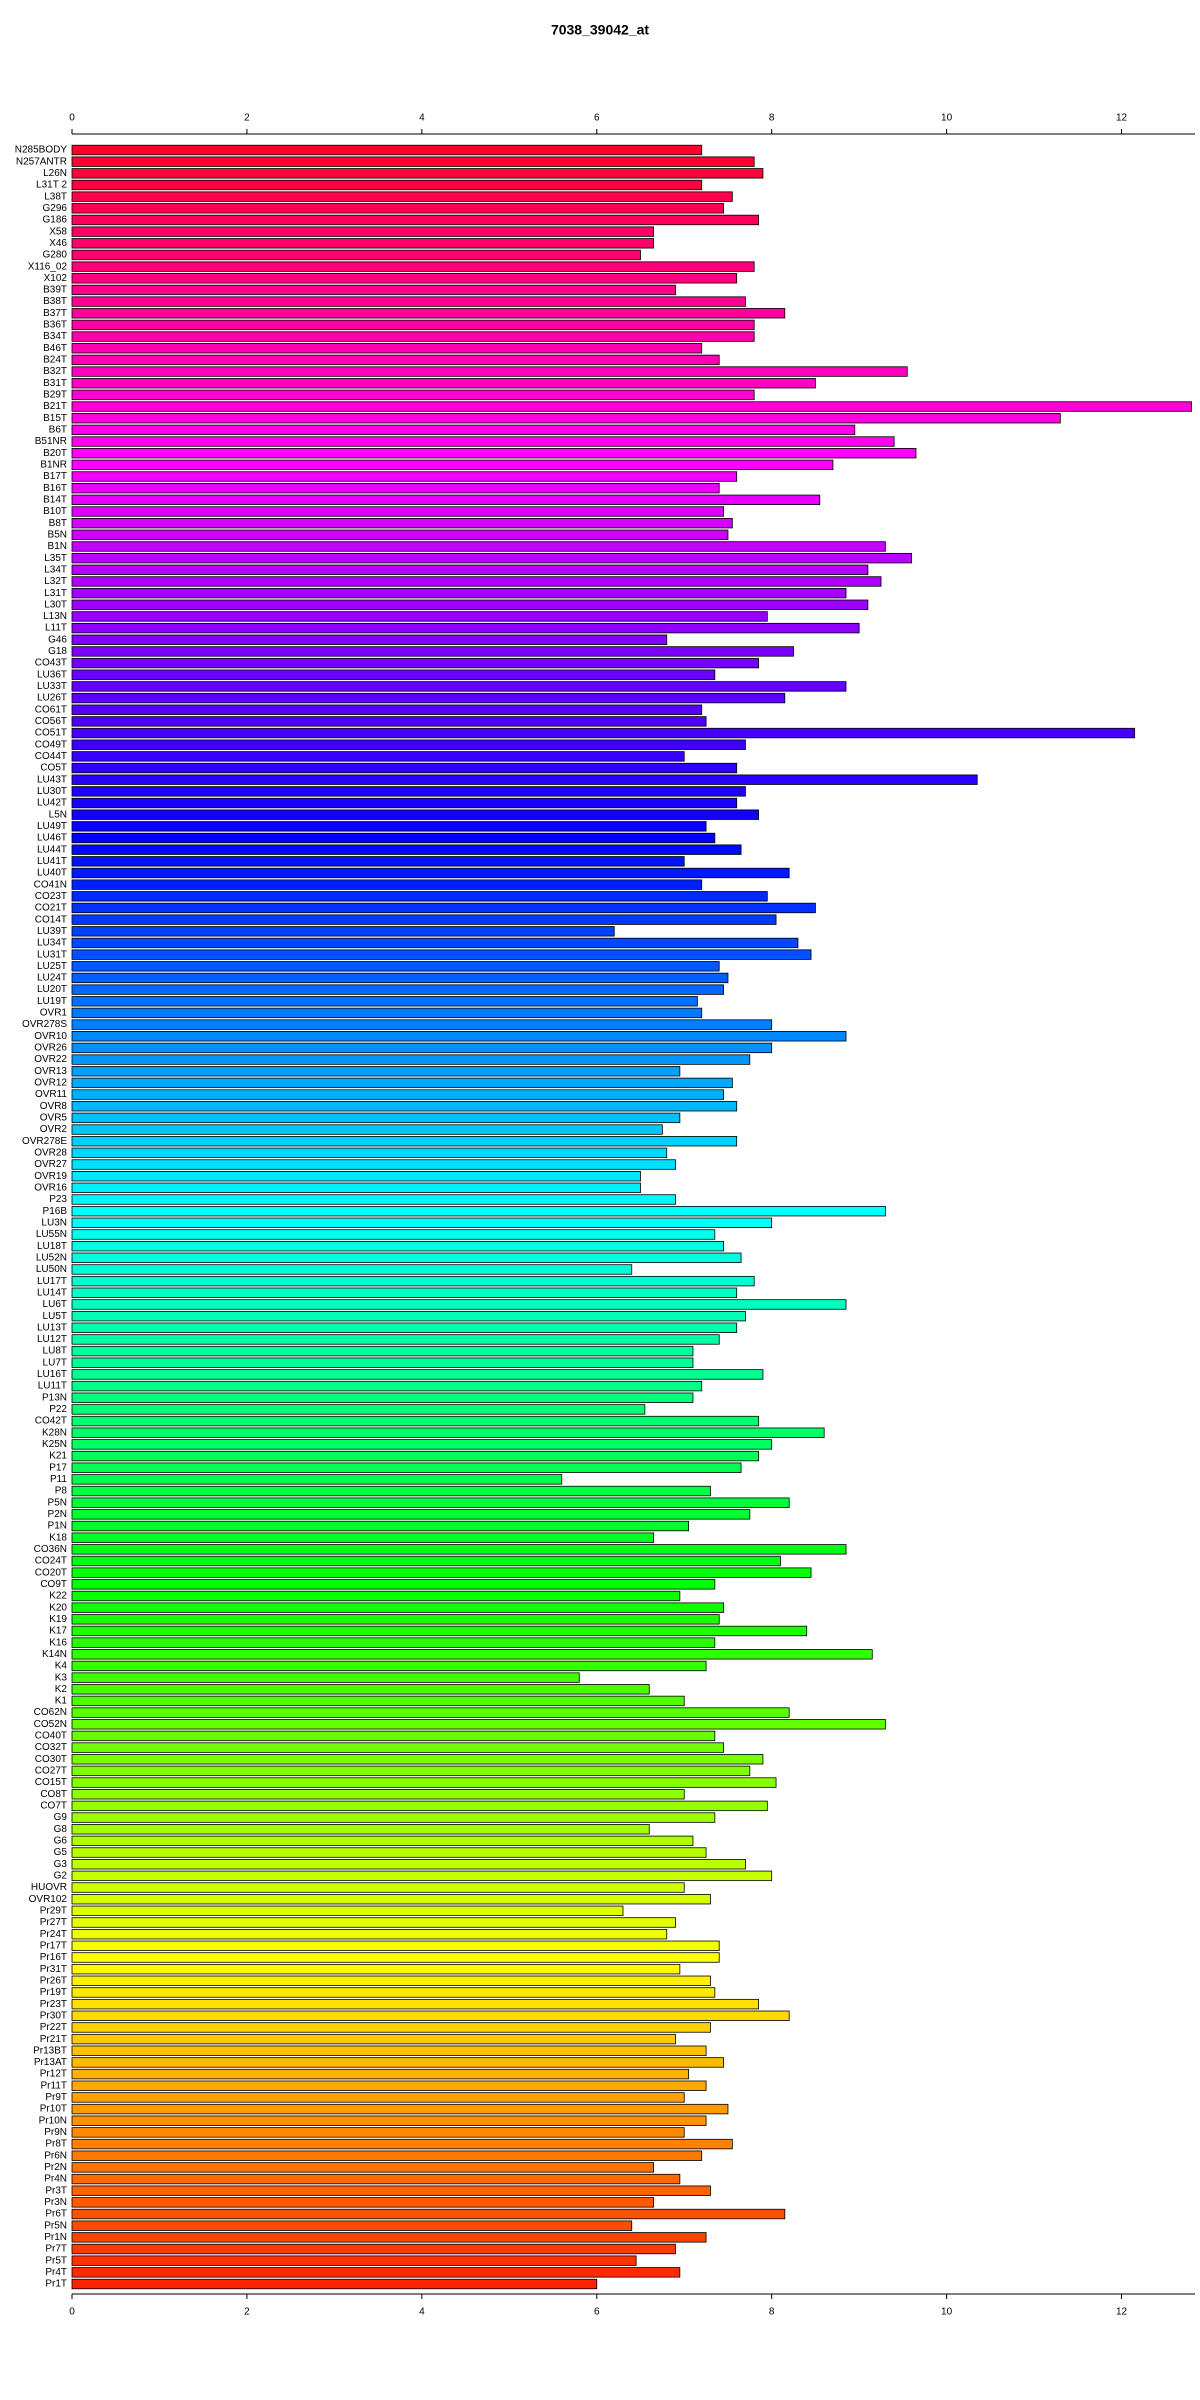 The height and width of the screenshot is (2400, 1200). What do you see at coordinates (51, 1759) in the screenshot?
I see `y-tick-label: CO30T` at bounding box center [51, 1759].